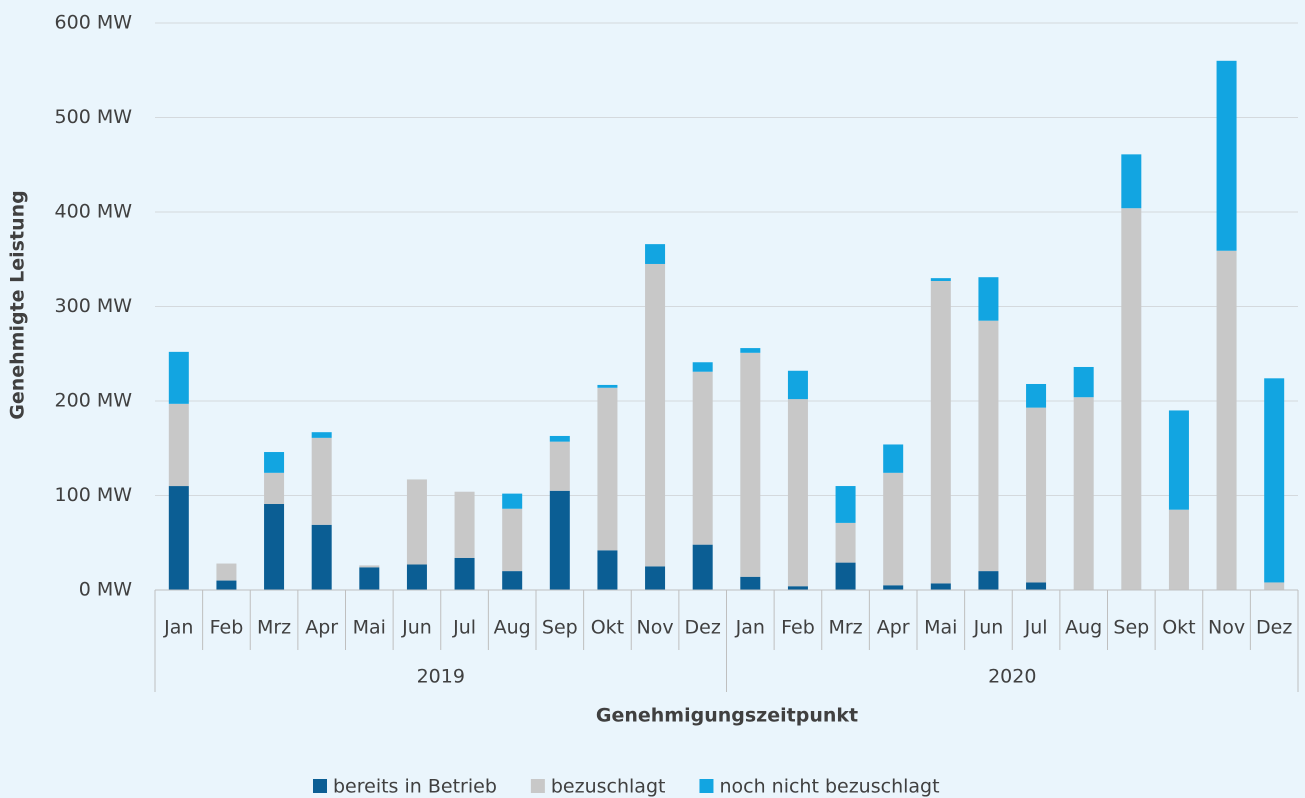  Describe the element at coordinates (94, 306) in the screenshot. I see `y-tick-label: 300 MW` at that location.